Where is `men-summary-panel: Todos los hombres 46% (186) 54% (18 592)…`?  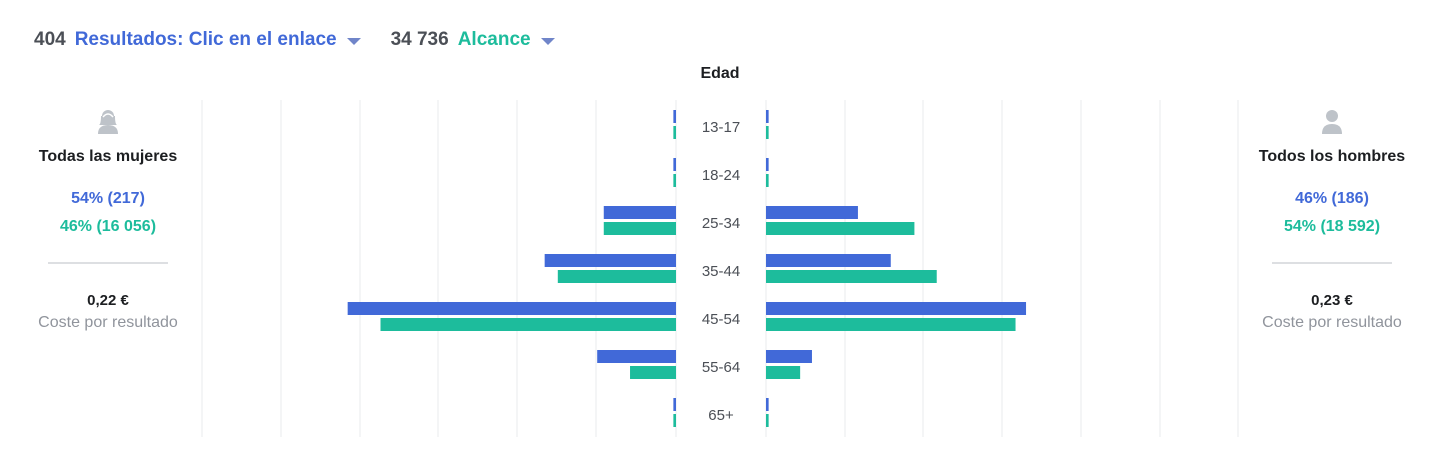
men-summary-panel: Todos los hombres 46% (186) 54% (18 592)… is located at coordinates (1332, 220).